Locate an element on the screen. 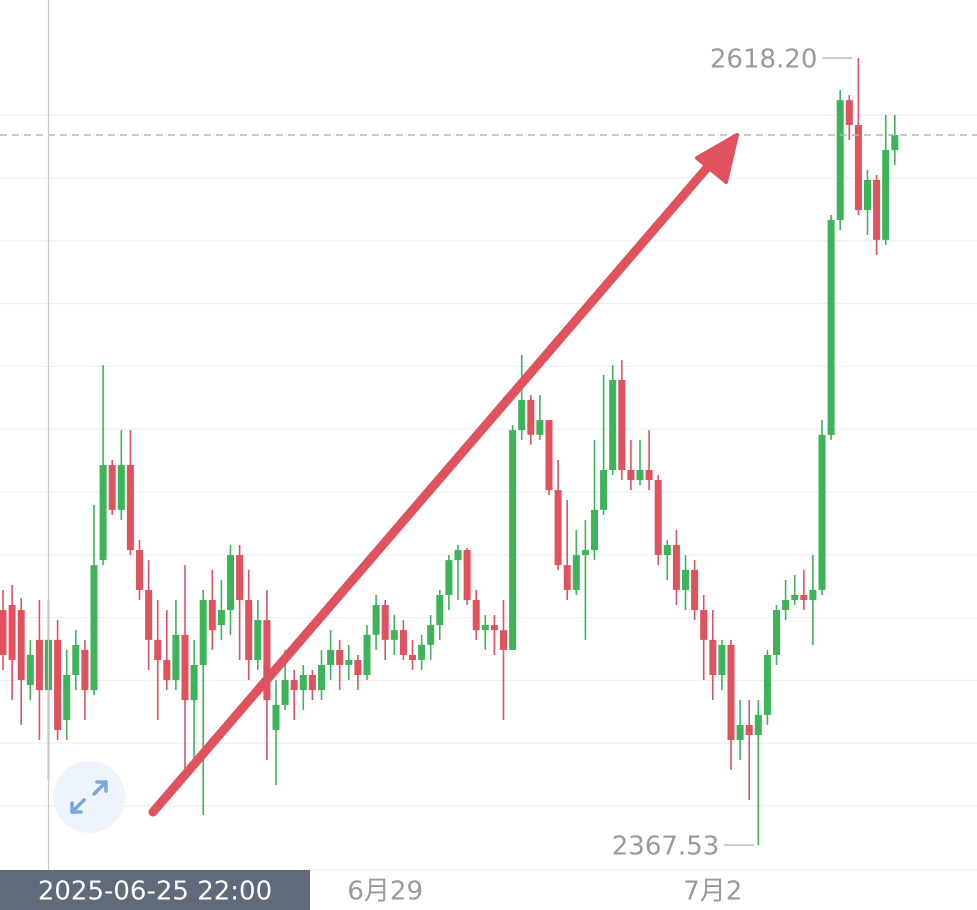 Image resolution: width=977 pixels, height=910 pixels. x-tick-label: 7月2 is located at coordinates (712, 892).